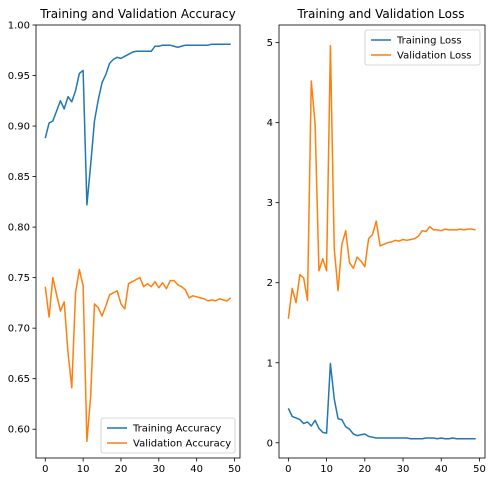  I want to click on loss-legend-label-0: Training Loss, so click(429, 41).